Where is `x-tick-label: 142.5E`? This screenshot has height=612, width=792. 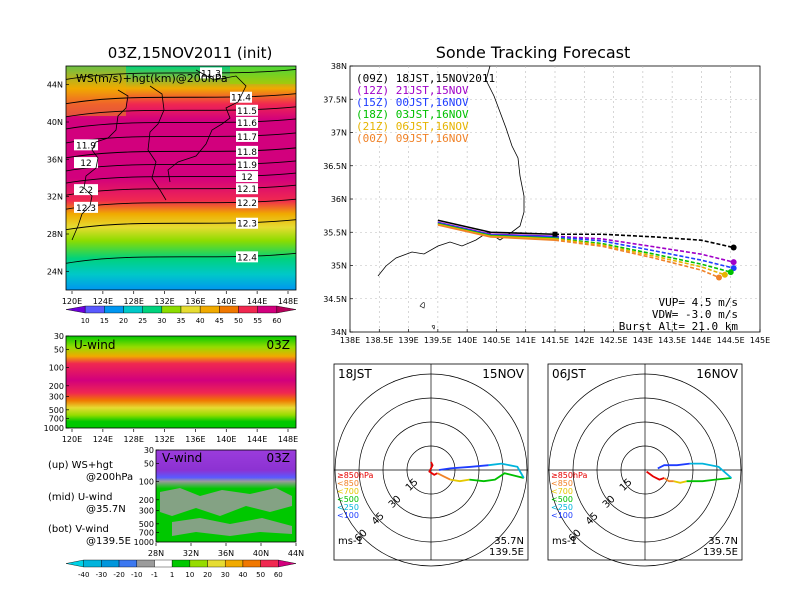 x-tick-label: 142.5E is located at coordinates (614, 340).